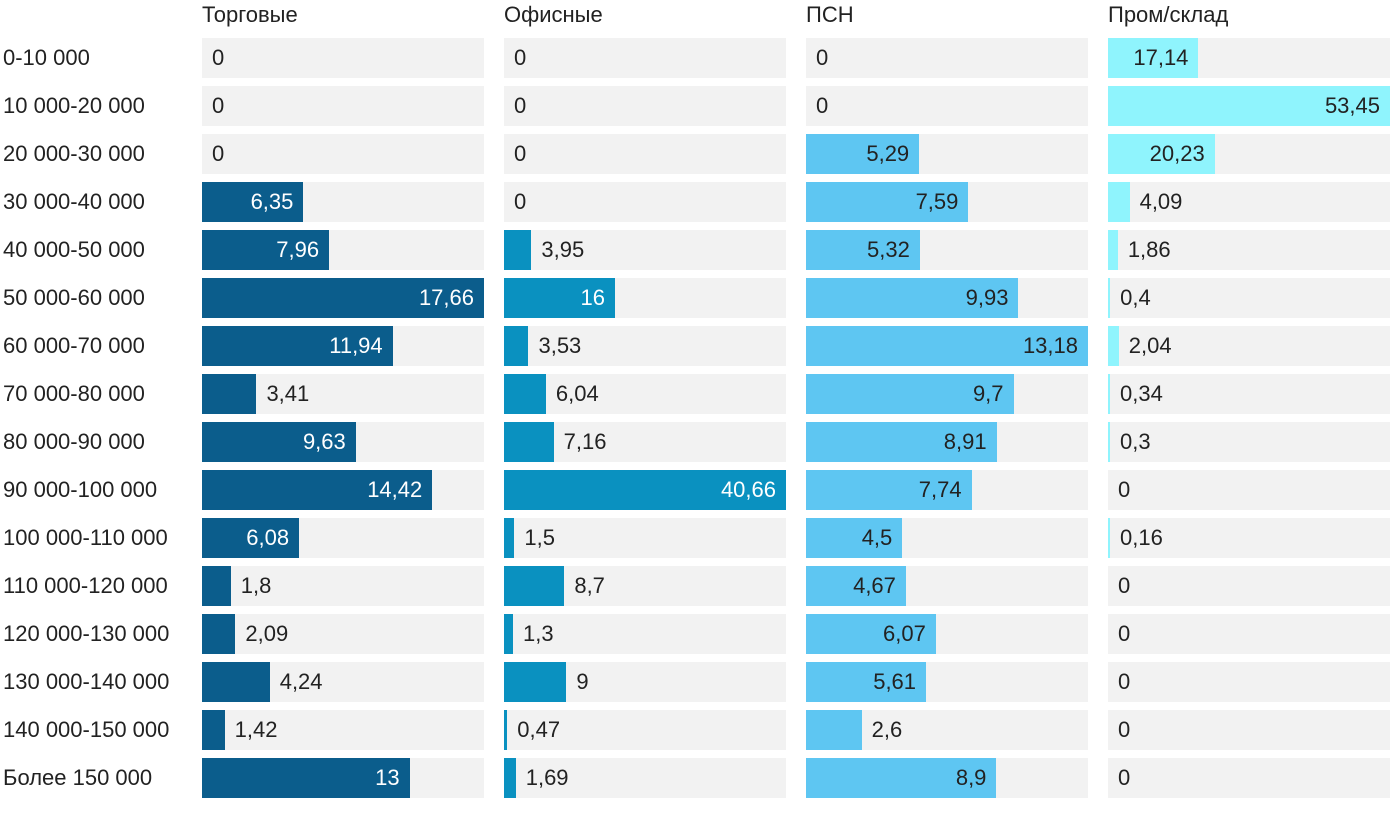  I want to click on data-label: 0,34, so click(1141, 393).